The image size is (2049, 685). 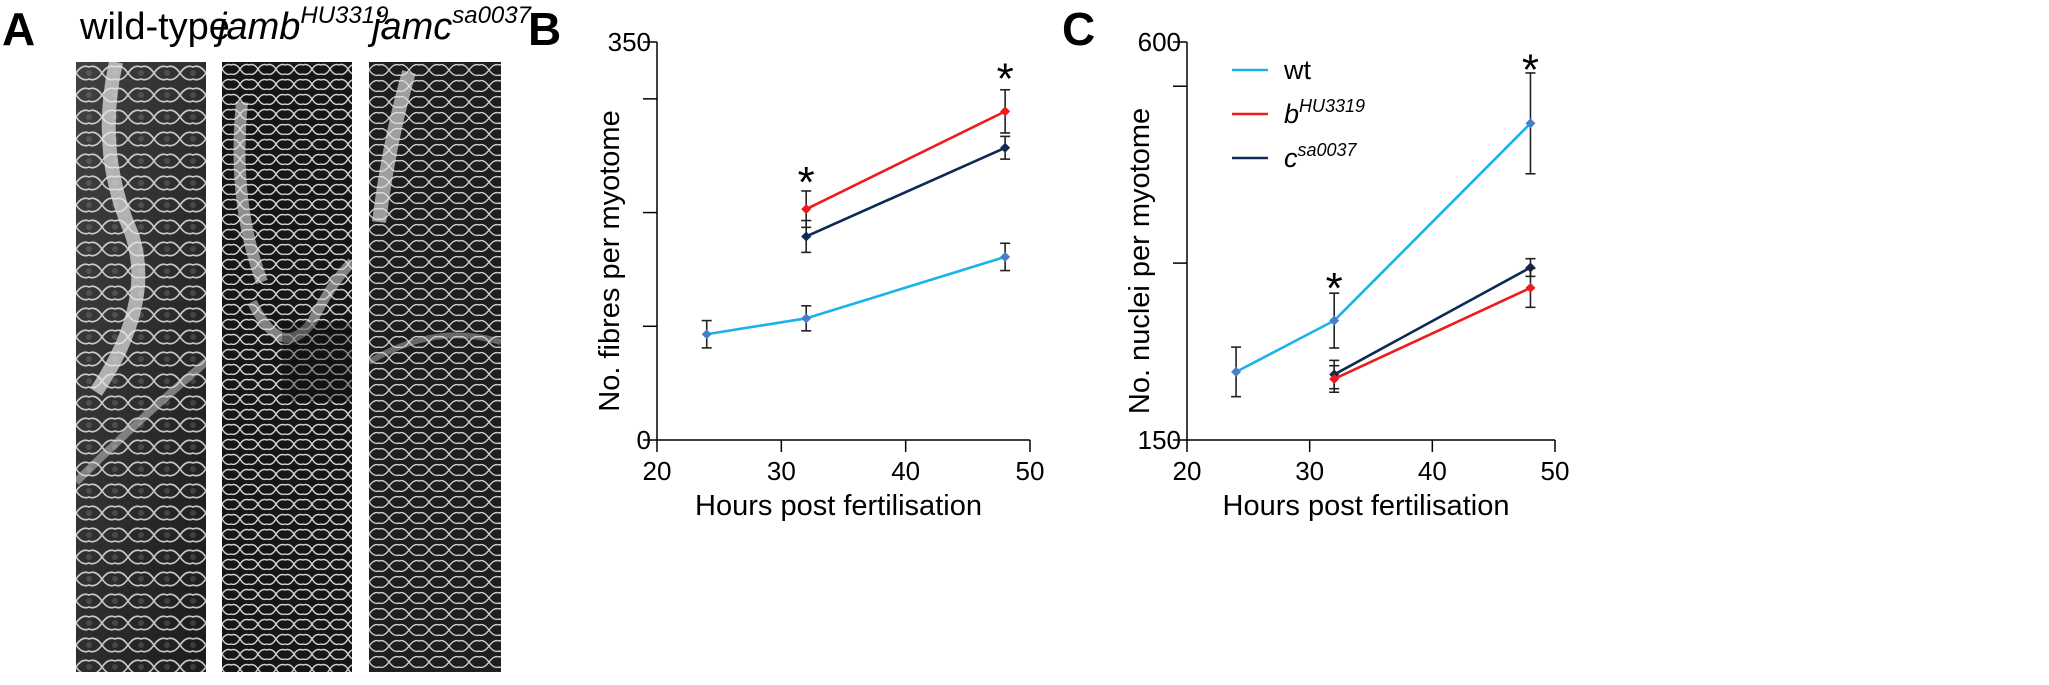 What do you see at coordinates (1332, 106) in the screenshot?
I see `legend-entry-superscript: HU3319` at bounding box center [1332, 106].